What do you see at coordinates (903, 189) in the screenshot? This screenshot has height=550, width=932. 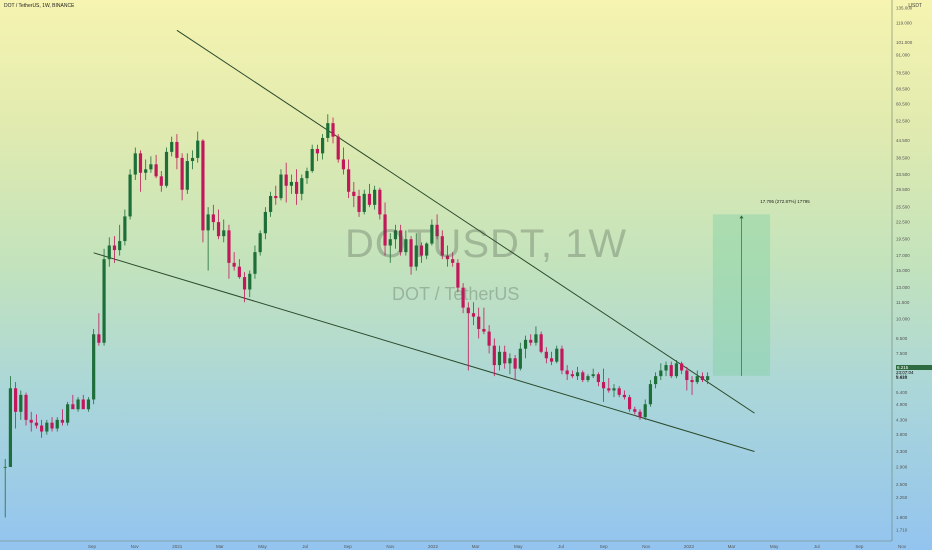 I see `y-tick-label: 29.500` at bounding box center [903, 189].